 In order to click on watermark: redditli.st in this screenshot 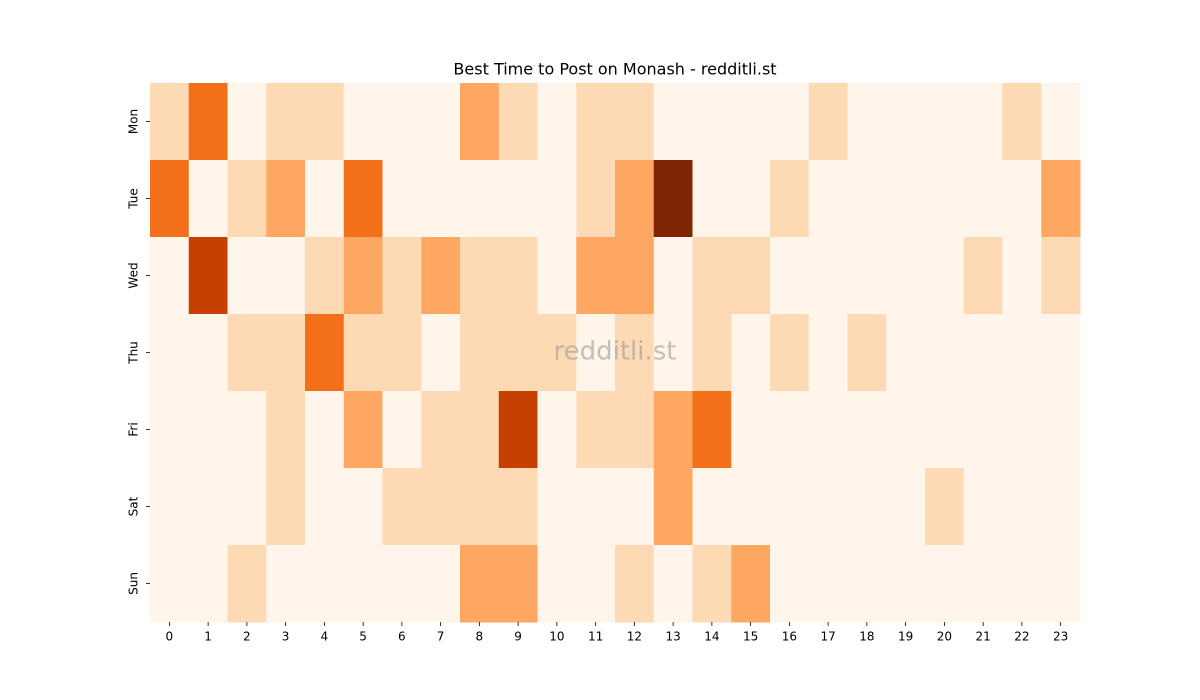, I will do `click(615, 352)`.